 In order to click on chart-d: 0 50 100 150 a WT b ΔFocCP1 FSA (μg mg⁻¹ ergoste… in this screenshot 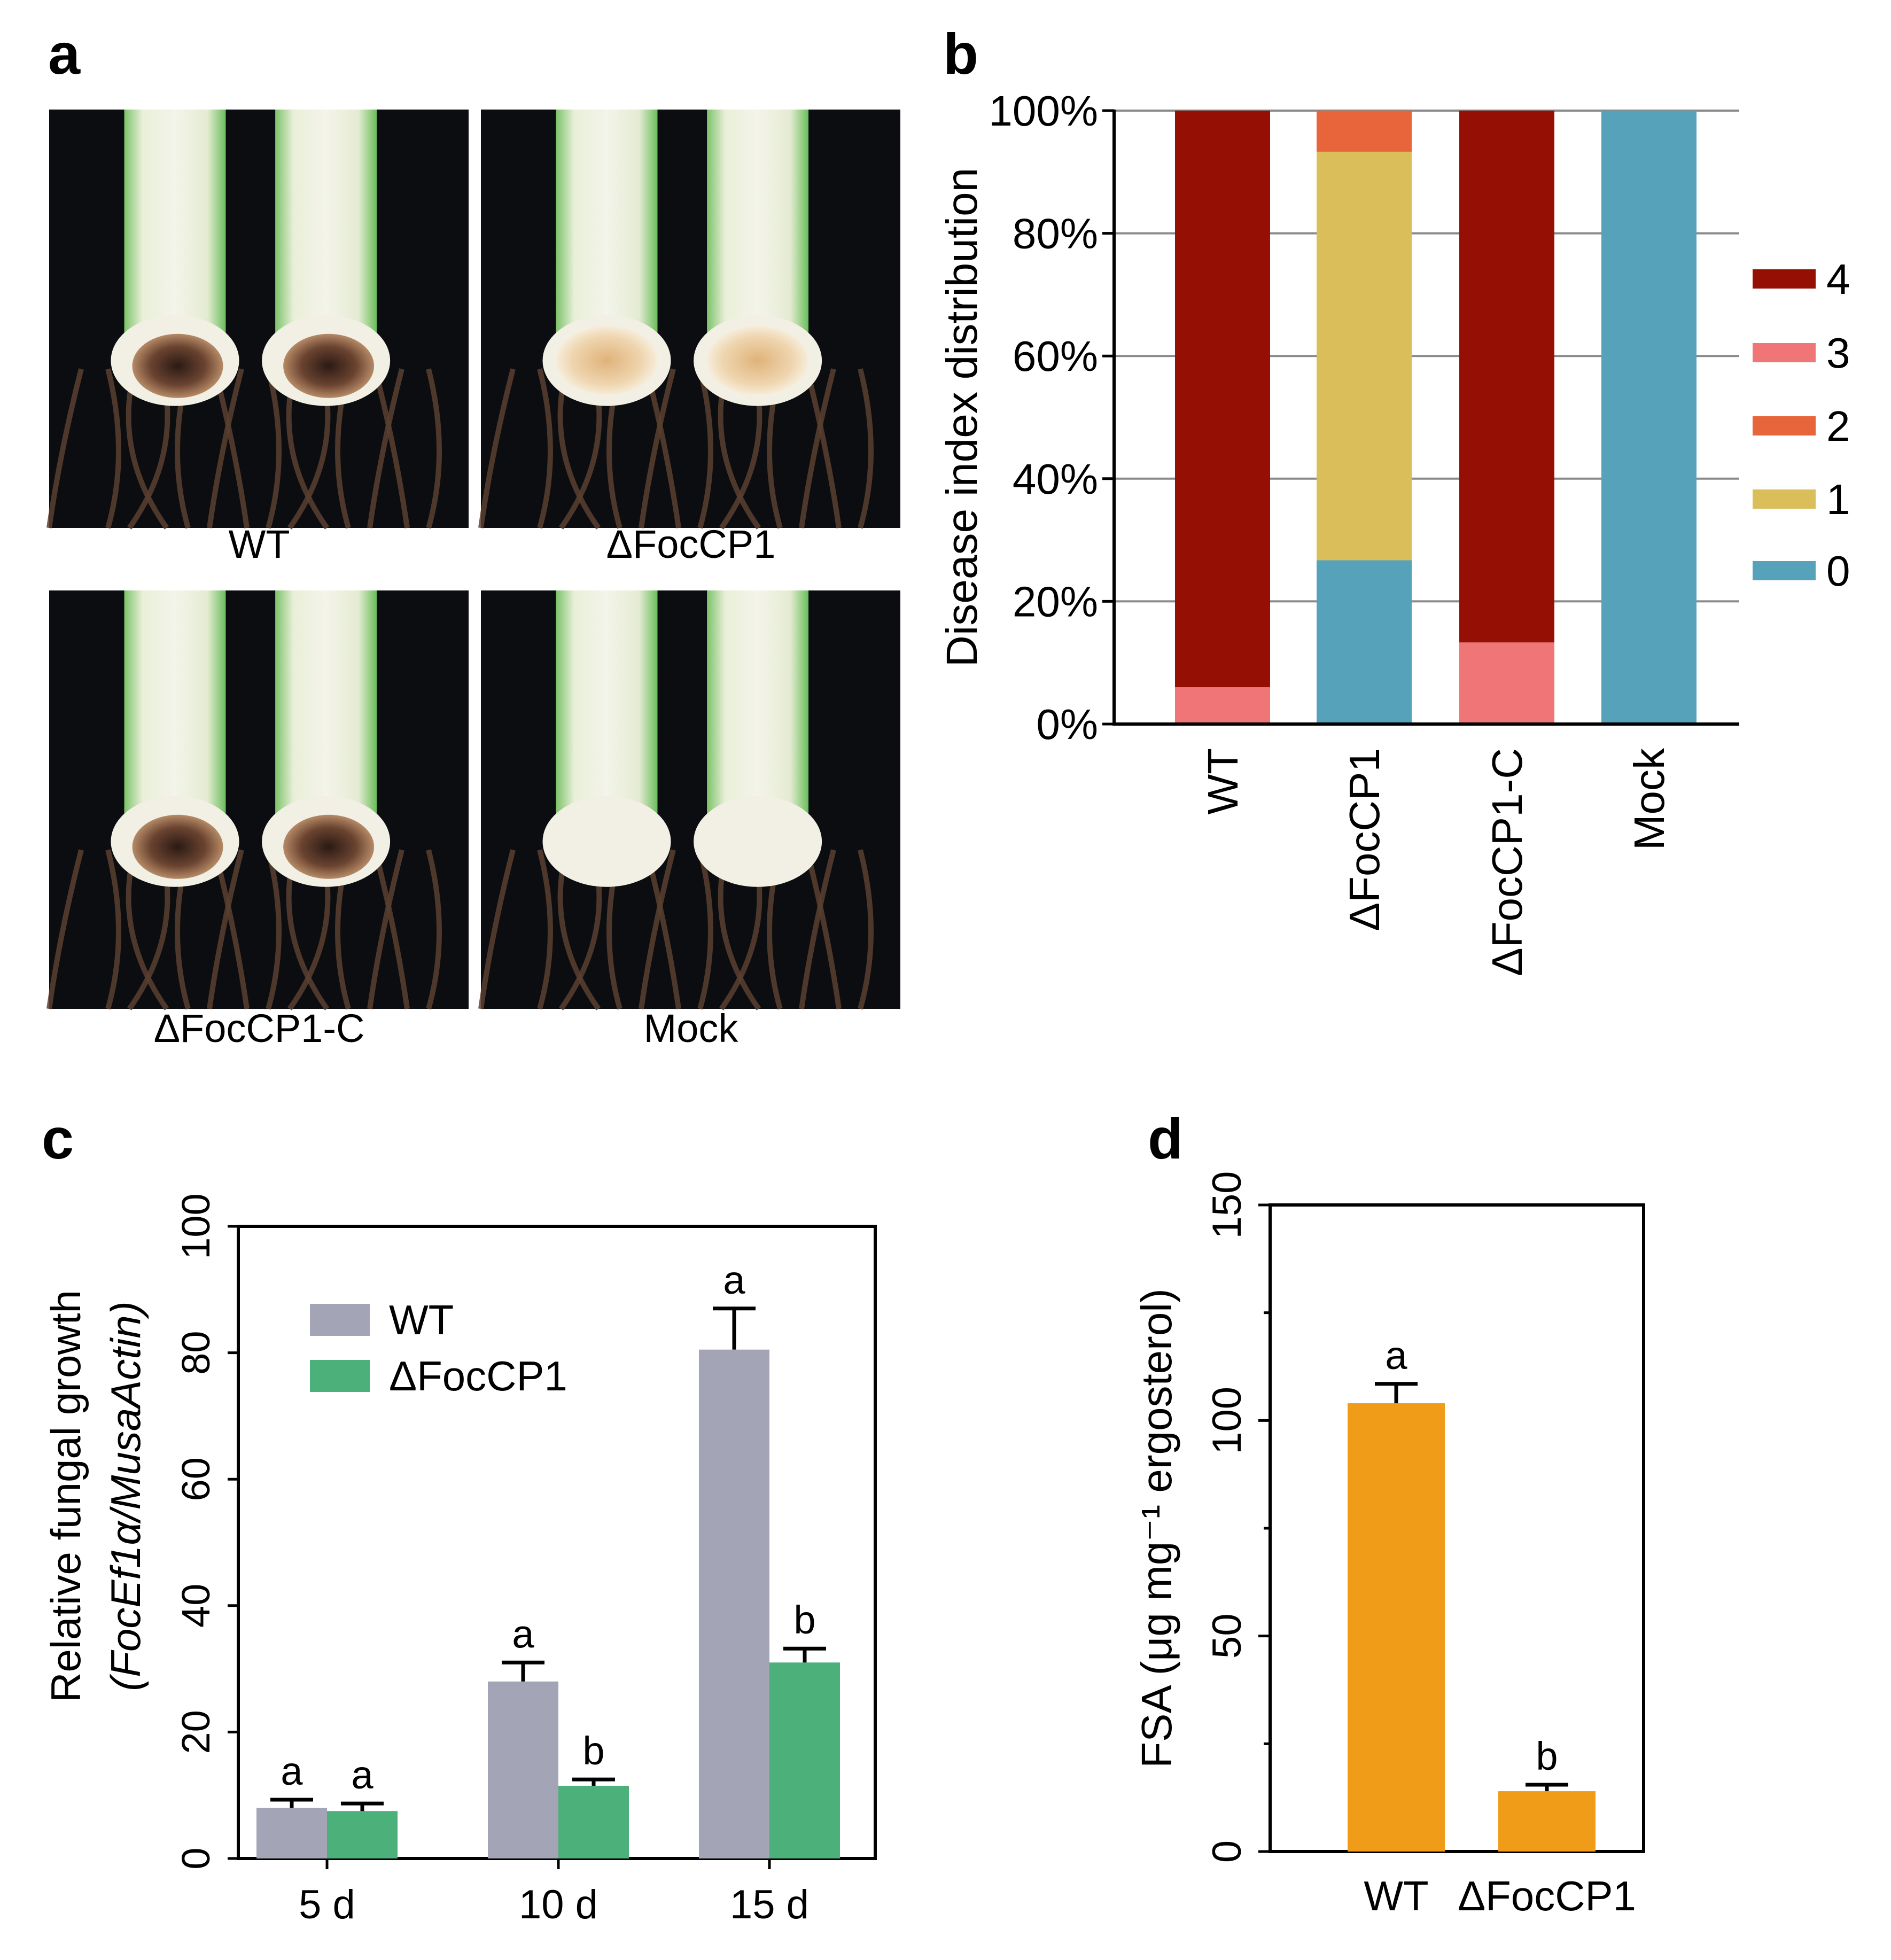, I will do `click(1389, 1545)`.